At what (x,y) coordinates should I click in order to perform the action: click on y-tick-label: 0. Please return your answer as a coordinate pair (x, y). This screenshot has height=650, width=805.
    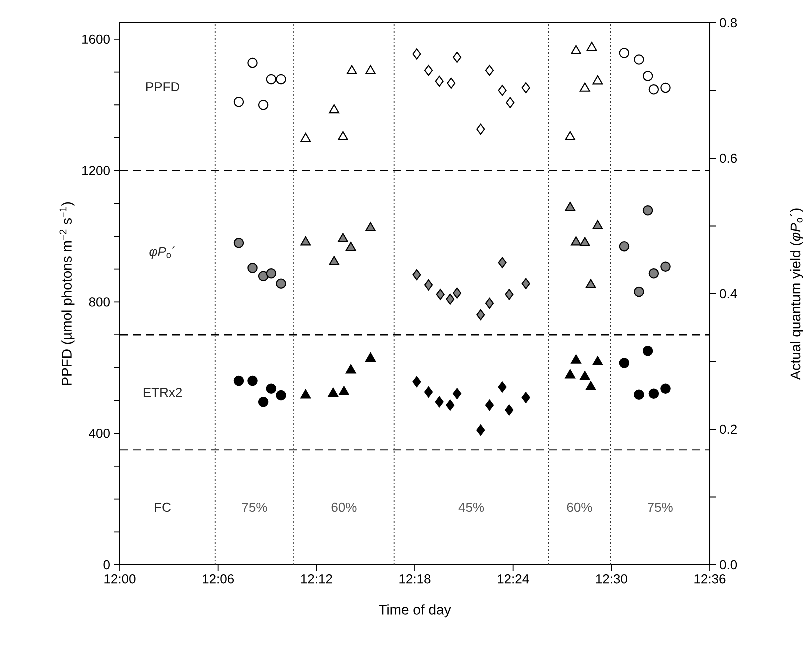
    Looking at the image, I should click on (107, 565).